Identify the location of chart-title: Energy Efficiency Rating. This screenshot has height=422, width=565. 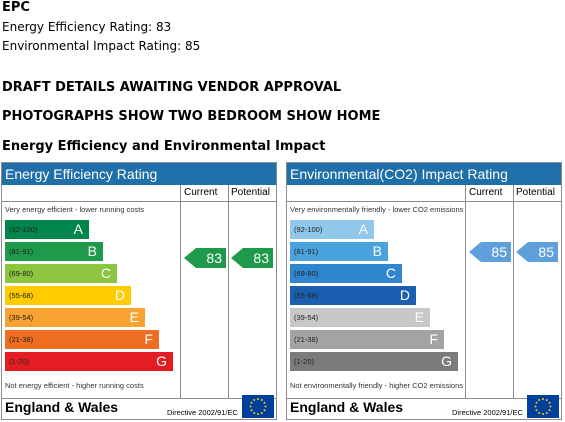
(139, 174).